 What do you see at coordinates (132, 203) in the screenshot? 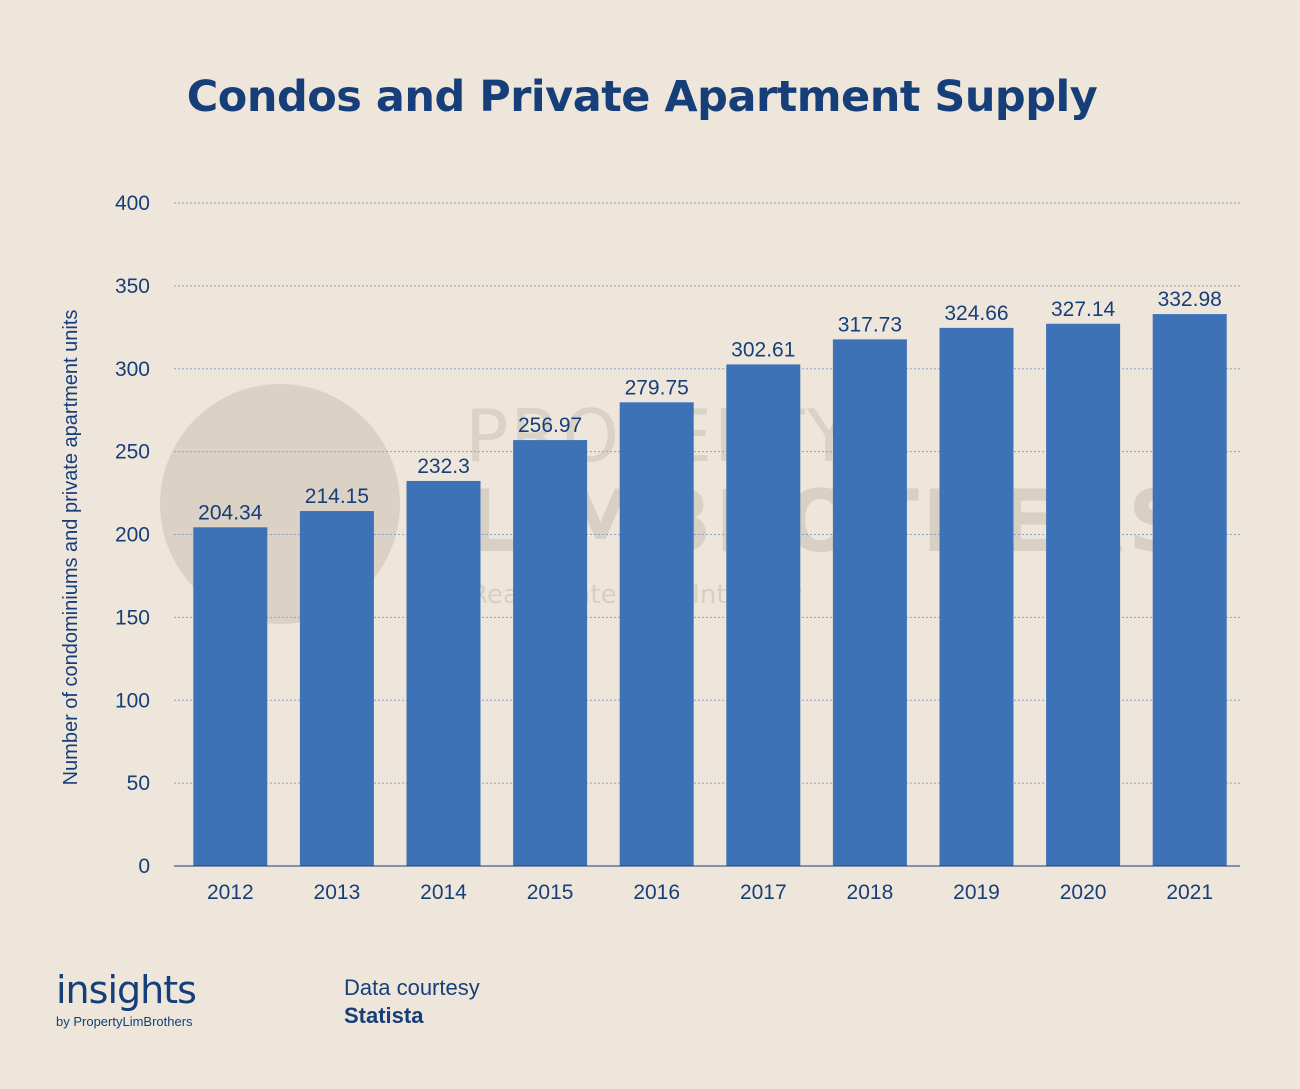
I see `y-tick-label: 400` at bounding box center [132, 203].